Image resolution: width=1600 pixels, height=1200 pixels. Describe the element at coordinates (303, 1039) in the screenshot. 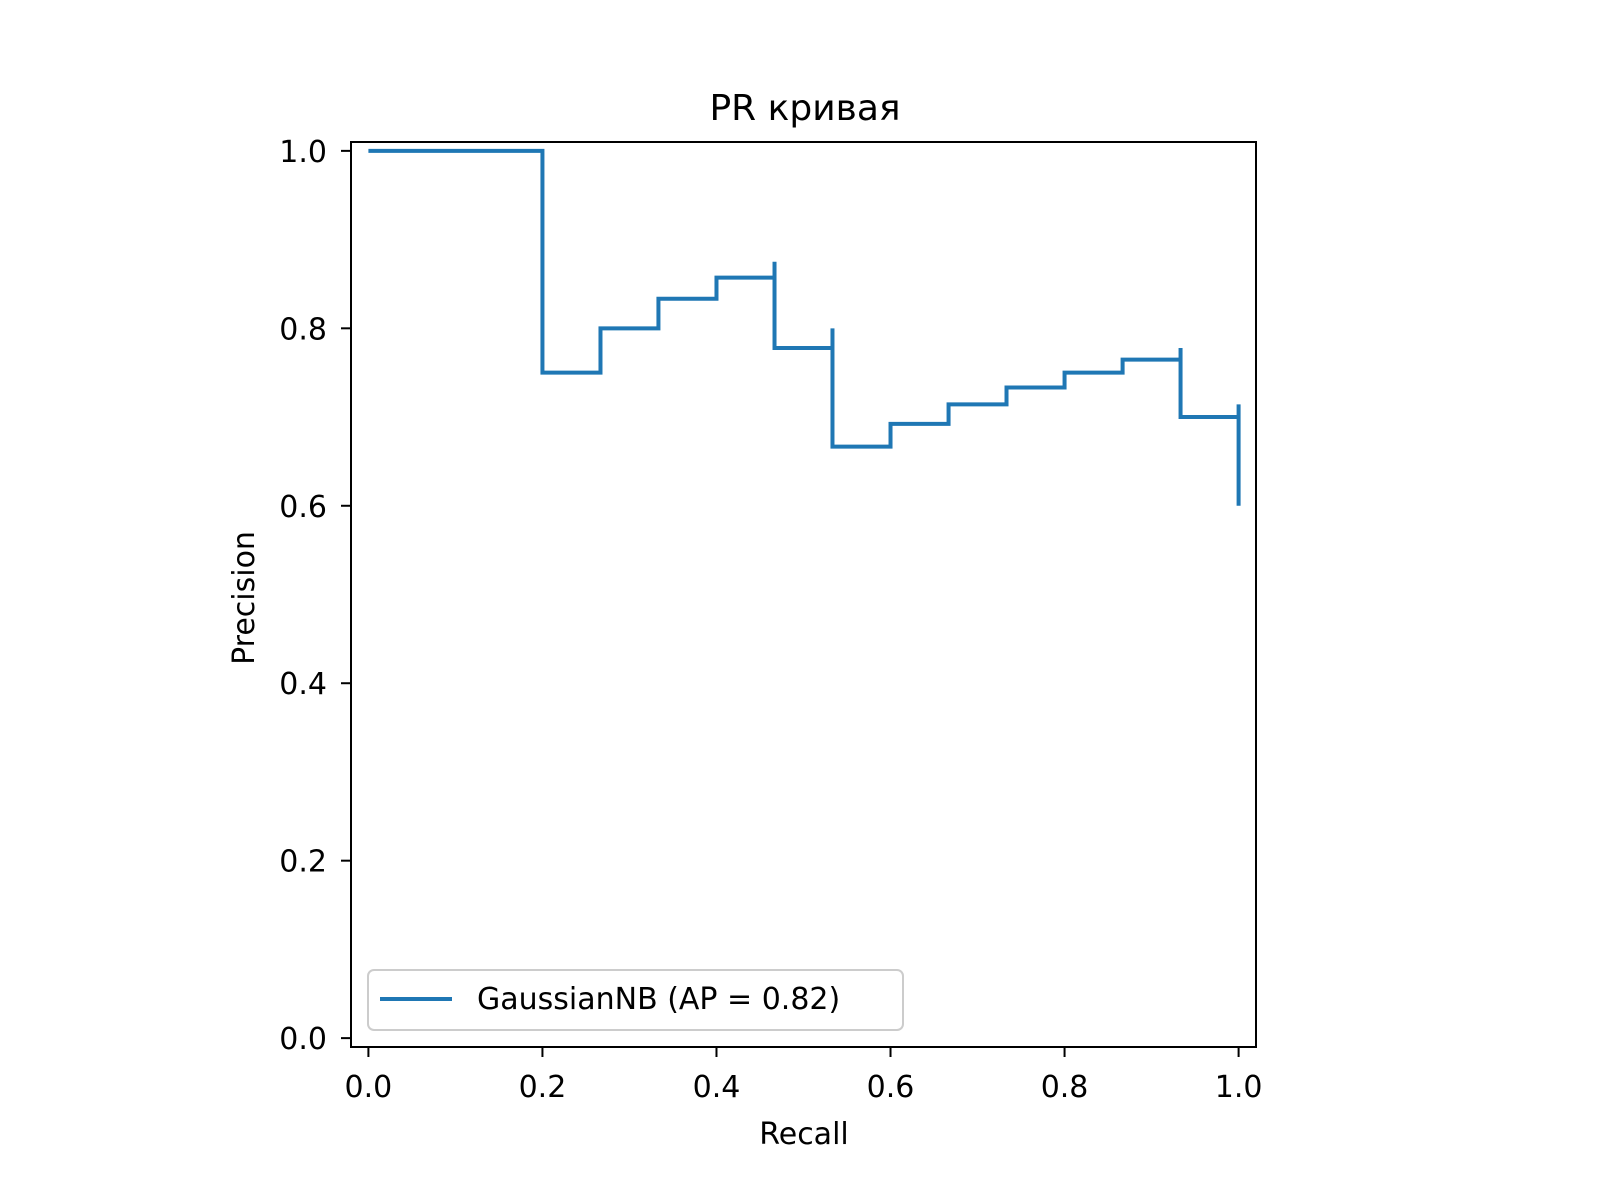

I see `y-tick-label: 0.0` at that location.